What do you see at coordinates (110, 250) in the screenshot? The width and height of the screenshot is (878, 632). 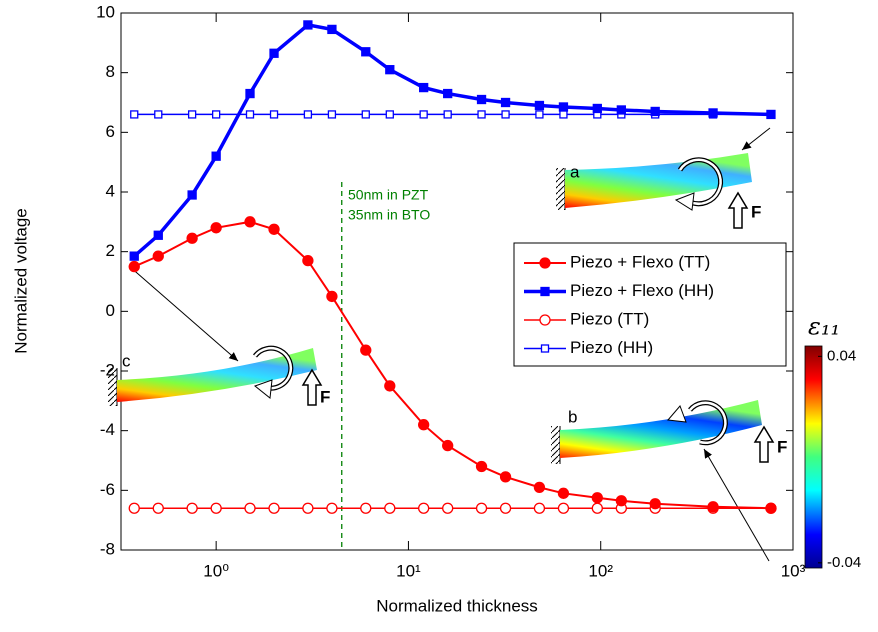 I see `y-tick-label: 2` at bounding box center [110, 250].